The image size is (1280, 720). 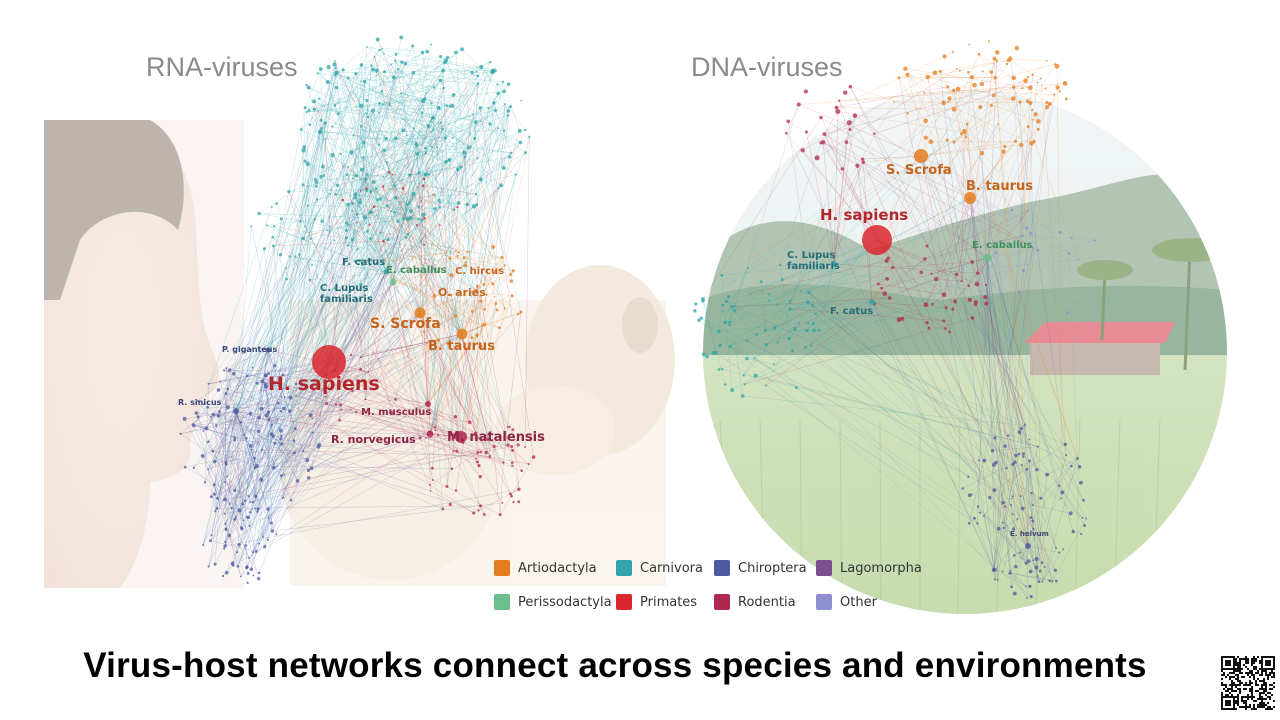 What do you see at coordinates (767, 67) in the screenshot?
I see `dna-panel-title: DNA-viruses` at bounding box center [767, 67].